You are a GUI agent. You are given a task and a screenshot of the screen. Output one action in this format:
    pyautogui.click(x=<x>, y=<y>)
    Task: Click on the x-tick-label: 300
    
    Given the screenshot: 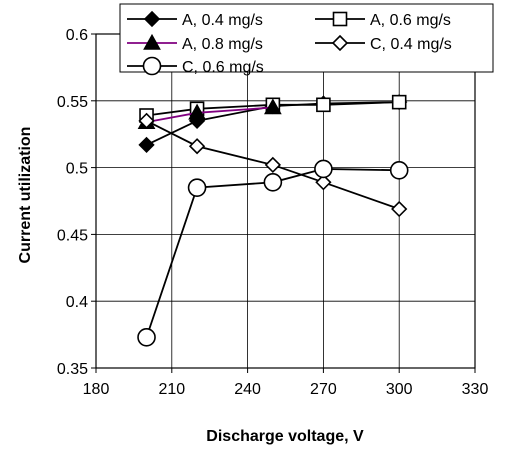 What is the action you would take?
    pyautogui.click(x=399, y=389)
    